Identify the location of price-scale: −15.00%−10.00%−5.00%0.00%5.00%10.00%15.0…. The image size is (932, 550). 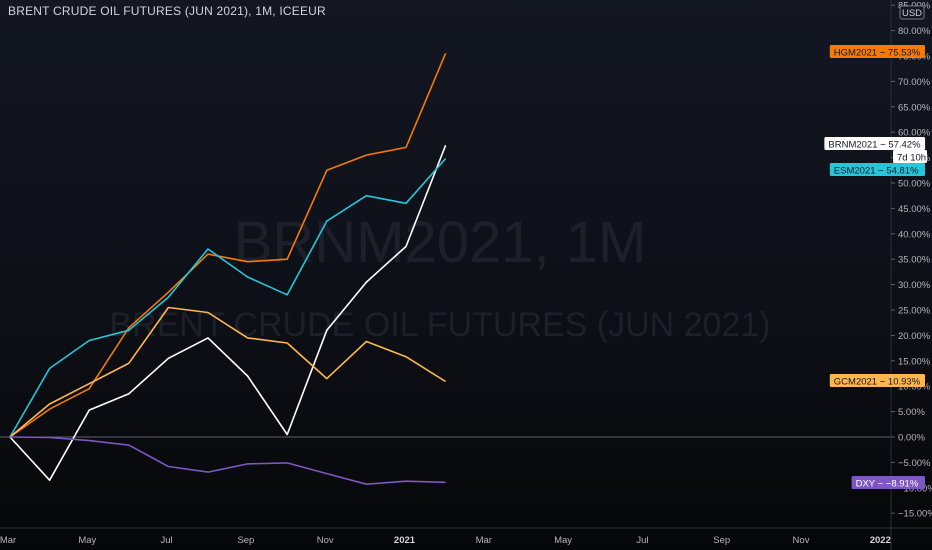
(911, 260).